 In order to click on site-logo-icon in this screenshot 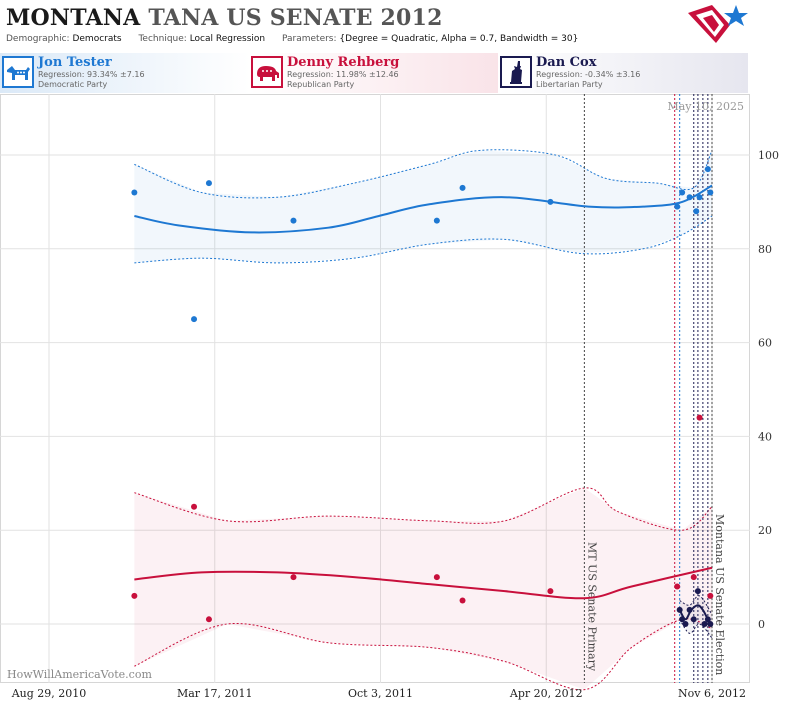, I will do `click(718, 26)`.